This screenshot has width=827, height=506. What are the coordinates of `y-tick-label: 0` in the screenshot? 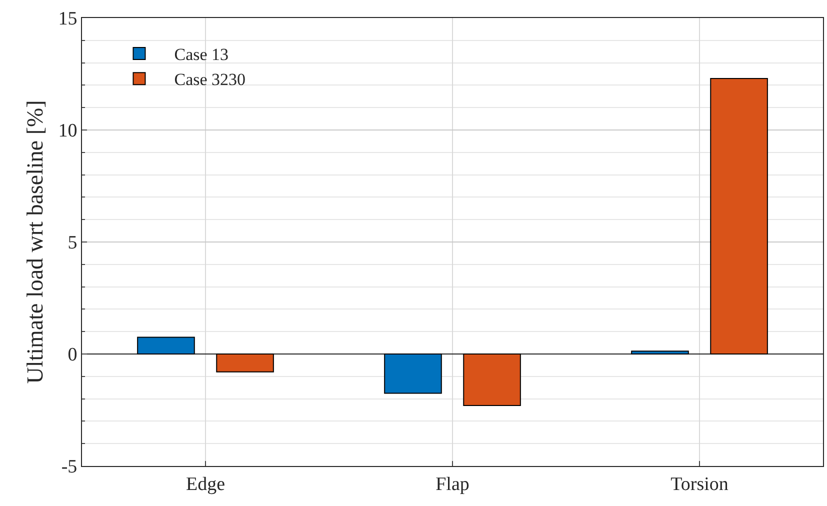 It's located at (73, 355).